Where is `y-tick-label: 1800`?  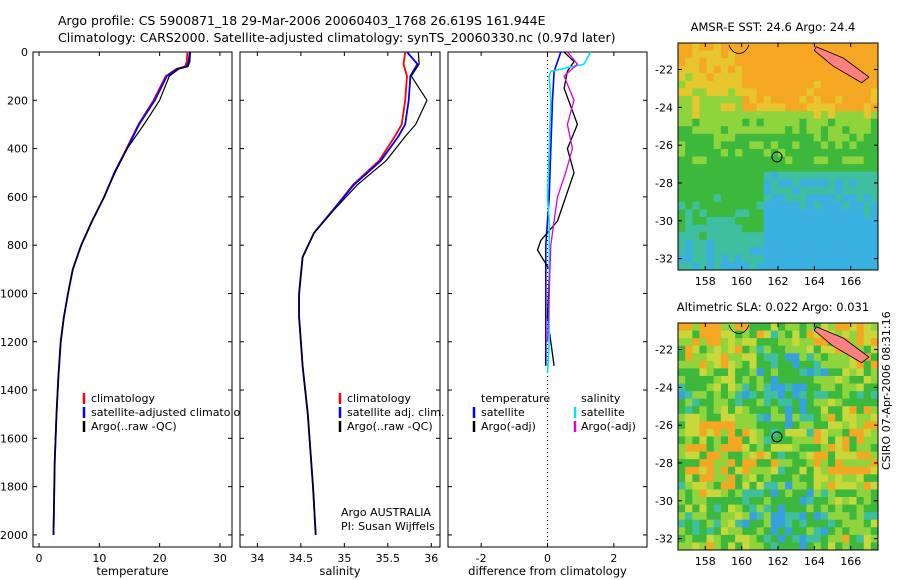 y-tick-label: 1800 is located at coordinates (14, 487).